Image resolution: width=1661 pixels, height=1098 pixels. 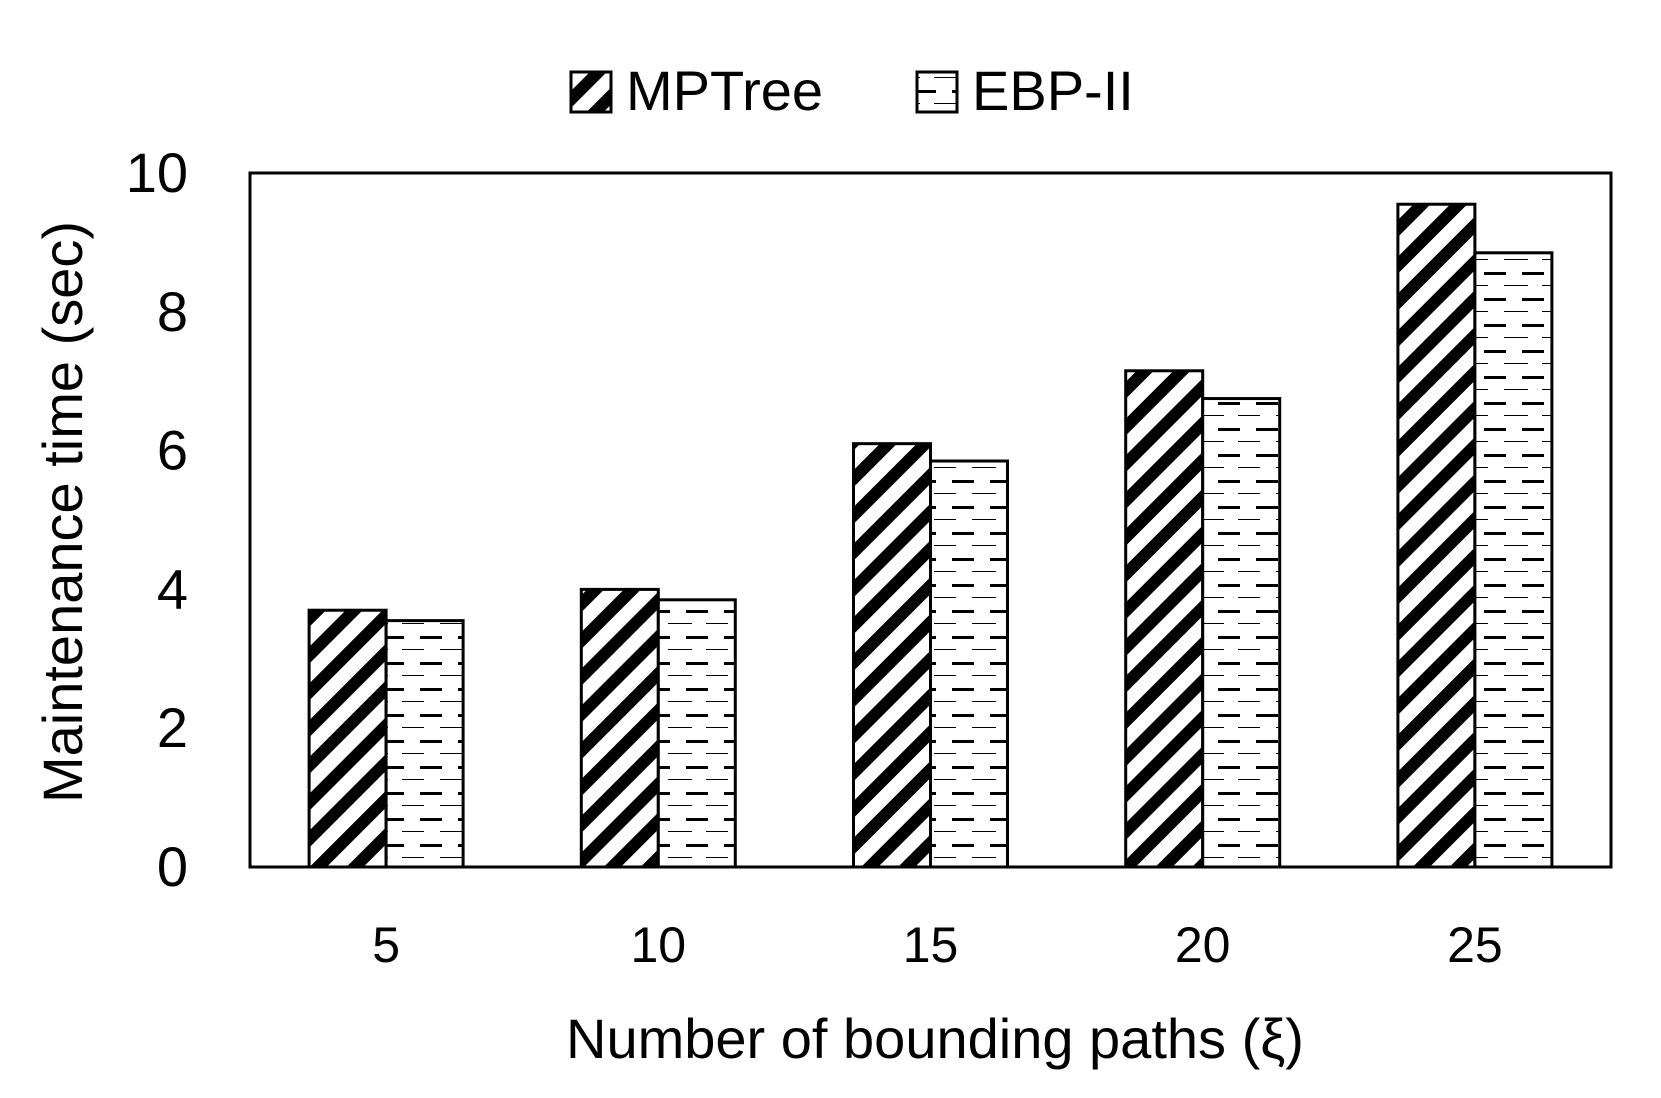 What do you see at coordinates (851, 90) in the screenshot?
I see `legend: MPTree EBP-II` at bounding box center [851, 90].